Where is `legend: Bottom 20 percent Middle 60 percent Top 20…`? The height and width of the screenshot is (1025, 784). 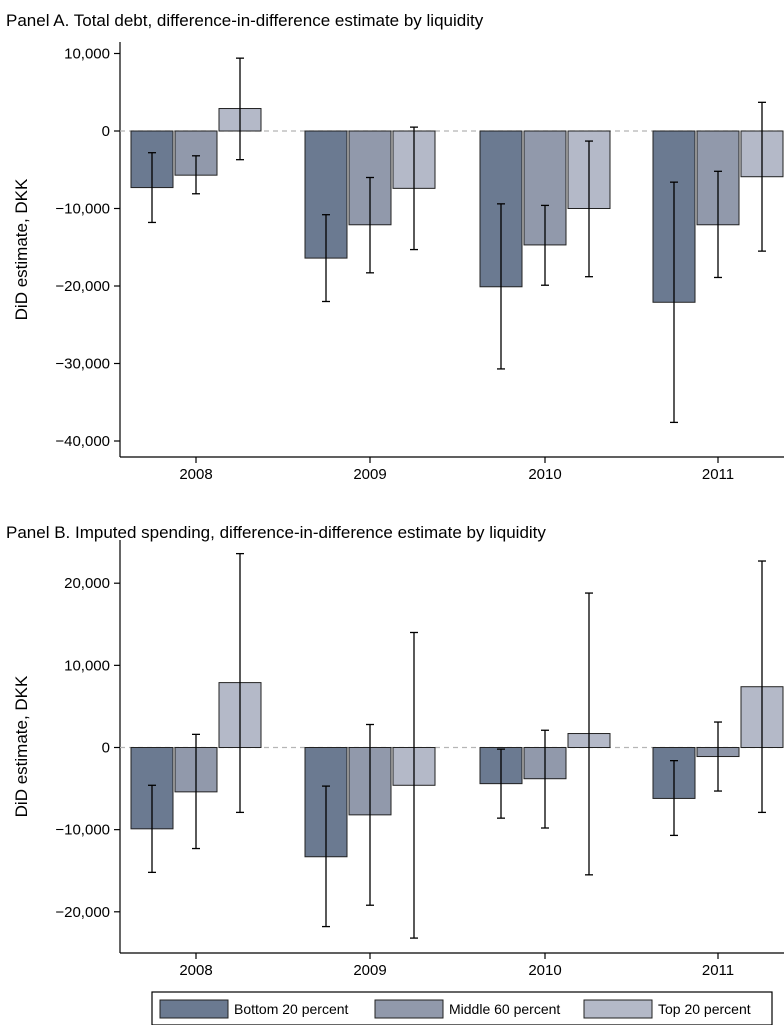 legend: Bottom 20 percent Middle 60 percent Top 20… is located at coordinates (462, 1008).